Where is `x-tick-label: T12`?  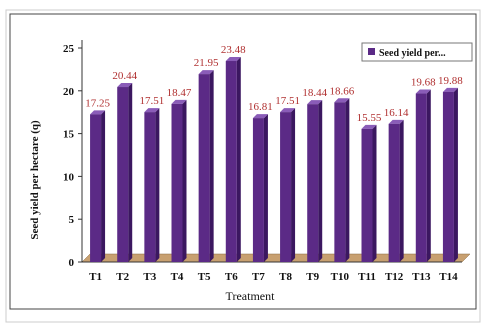
x-tick-label: T12 is located at coordinates (394, 277).